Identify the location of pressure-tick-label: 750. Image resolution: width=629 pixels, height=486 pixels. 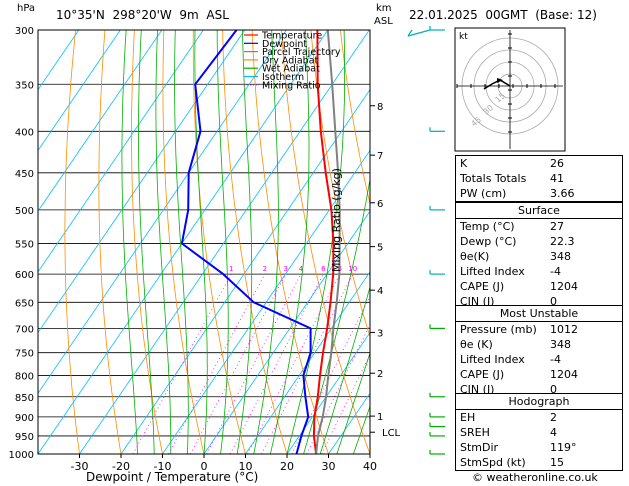
(24, 354).